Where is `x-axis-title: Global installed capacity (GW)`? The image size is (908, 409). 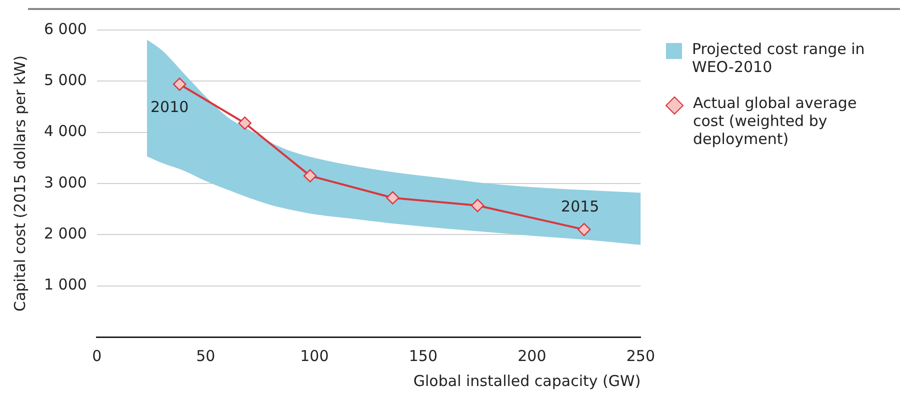
x-axis-title: Global installed capacity (GW) is located at coordinates (527, 381).